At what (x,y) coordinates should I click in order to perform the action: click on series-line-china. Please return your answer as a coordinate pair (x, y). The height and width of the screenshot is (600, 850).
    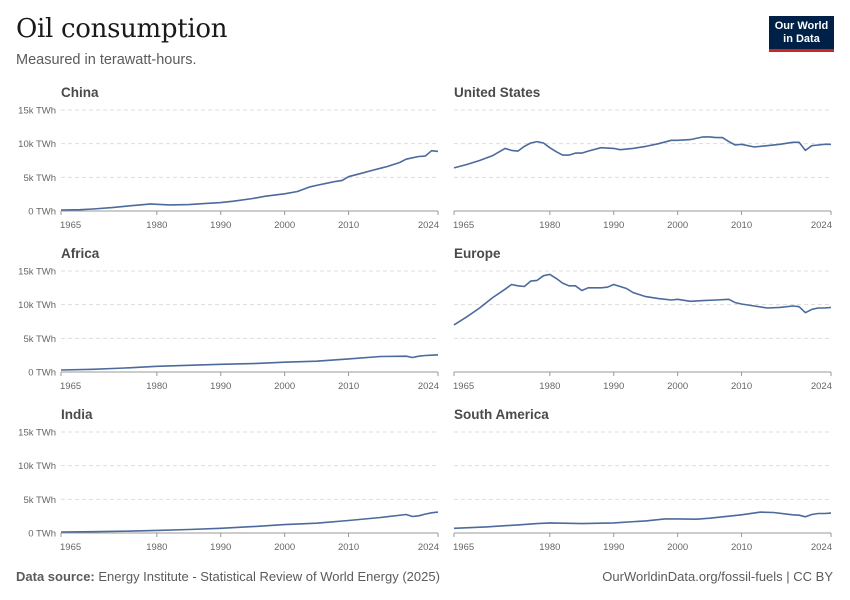
    Looking at the image, I should click on (249, 180).